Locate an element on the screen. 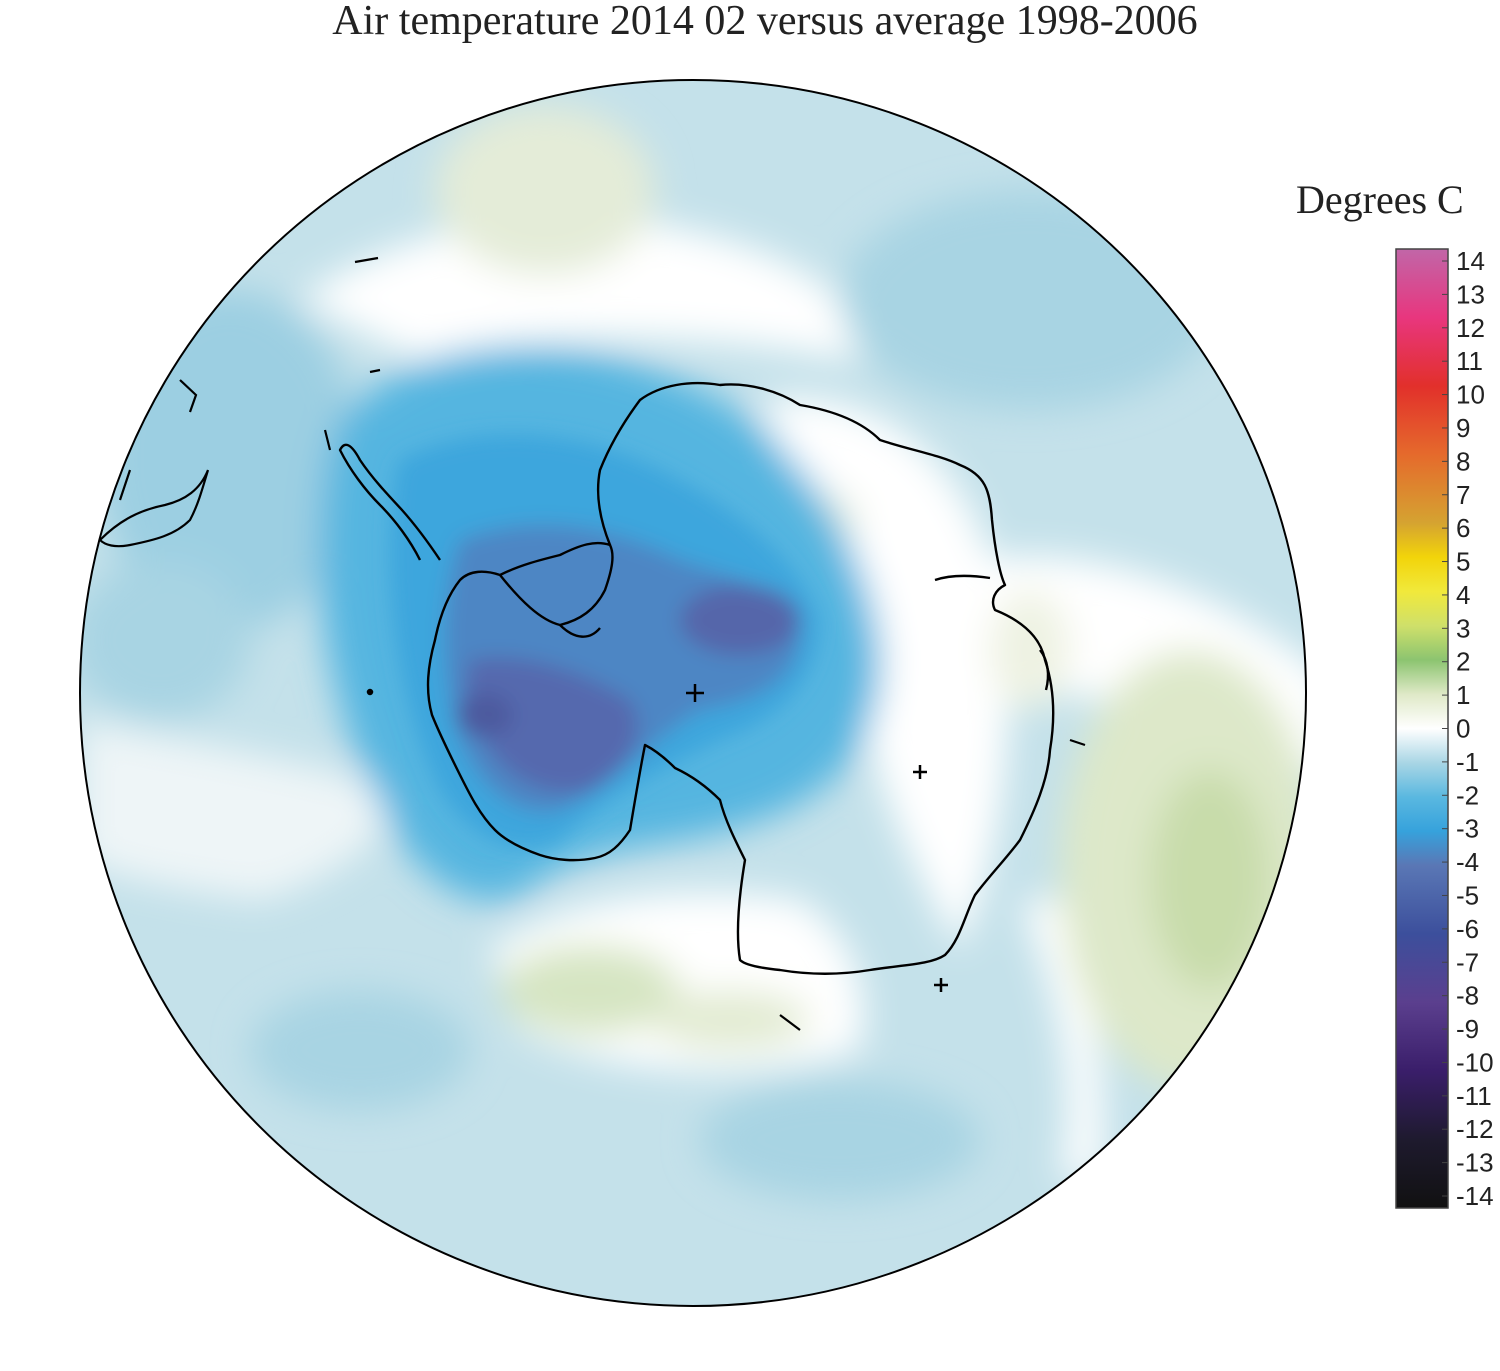 Image resolution: width=1500 pixels, height=1371 pixels. island-marker is located at coordinates (370, 692).